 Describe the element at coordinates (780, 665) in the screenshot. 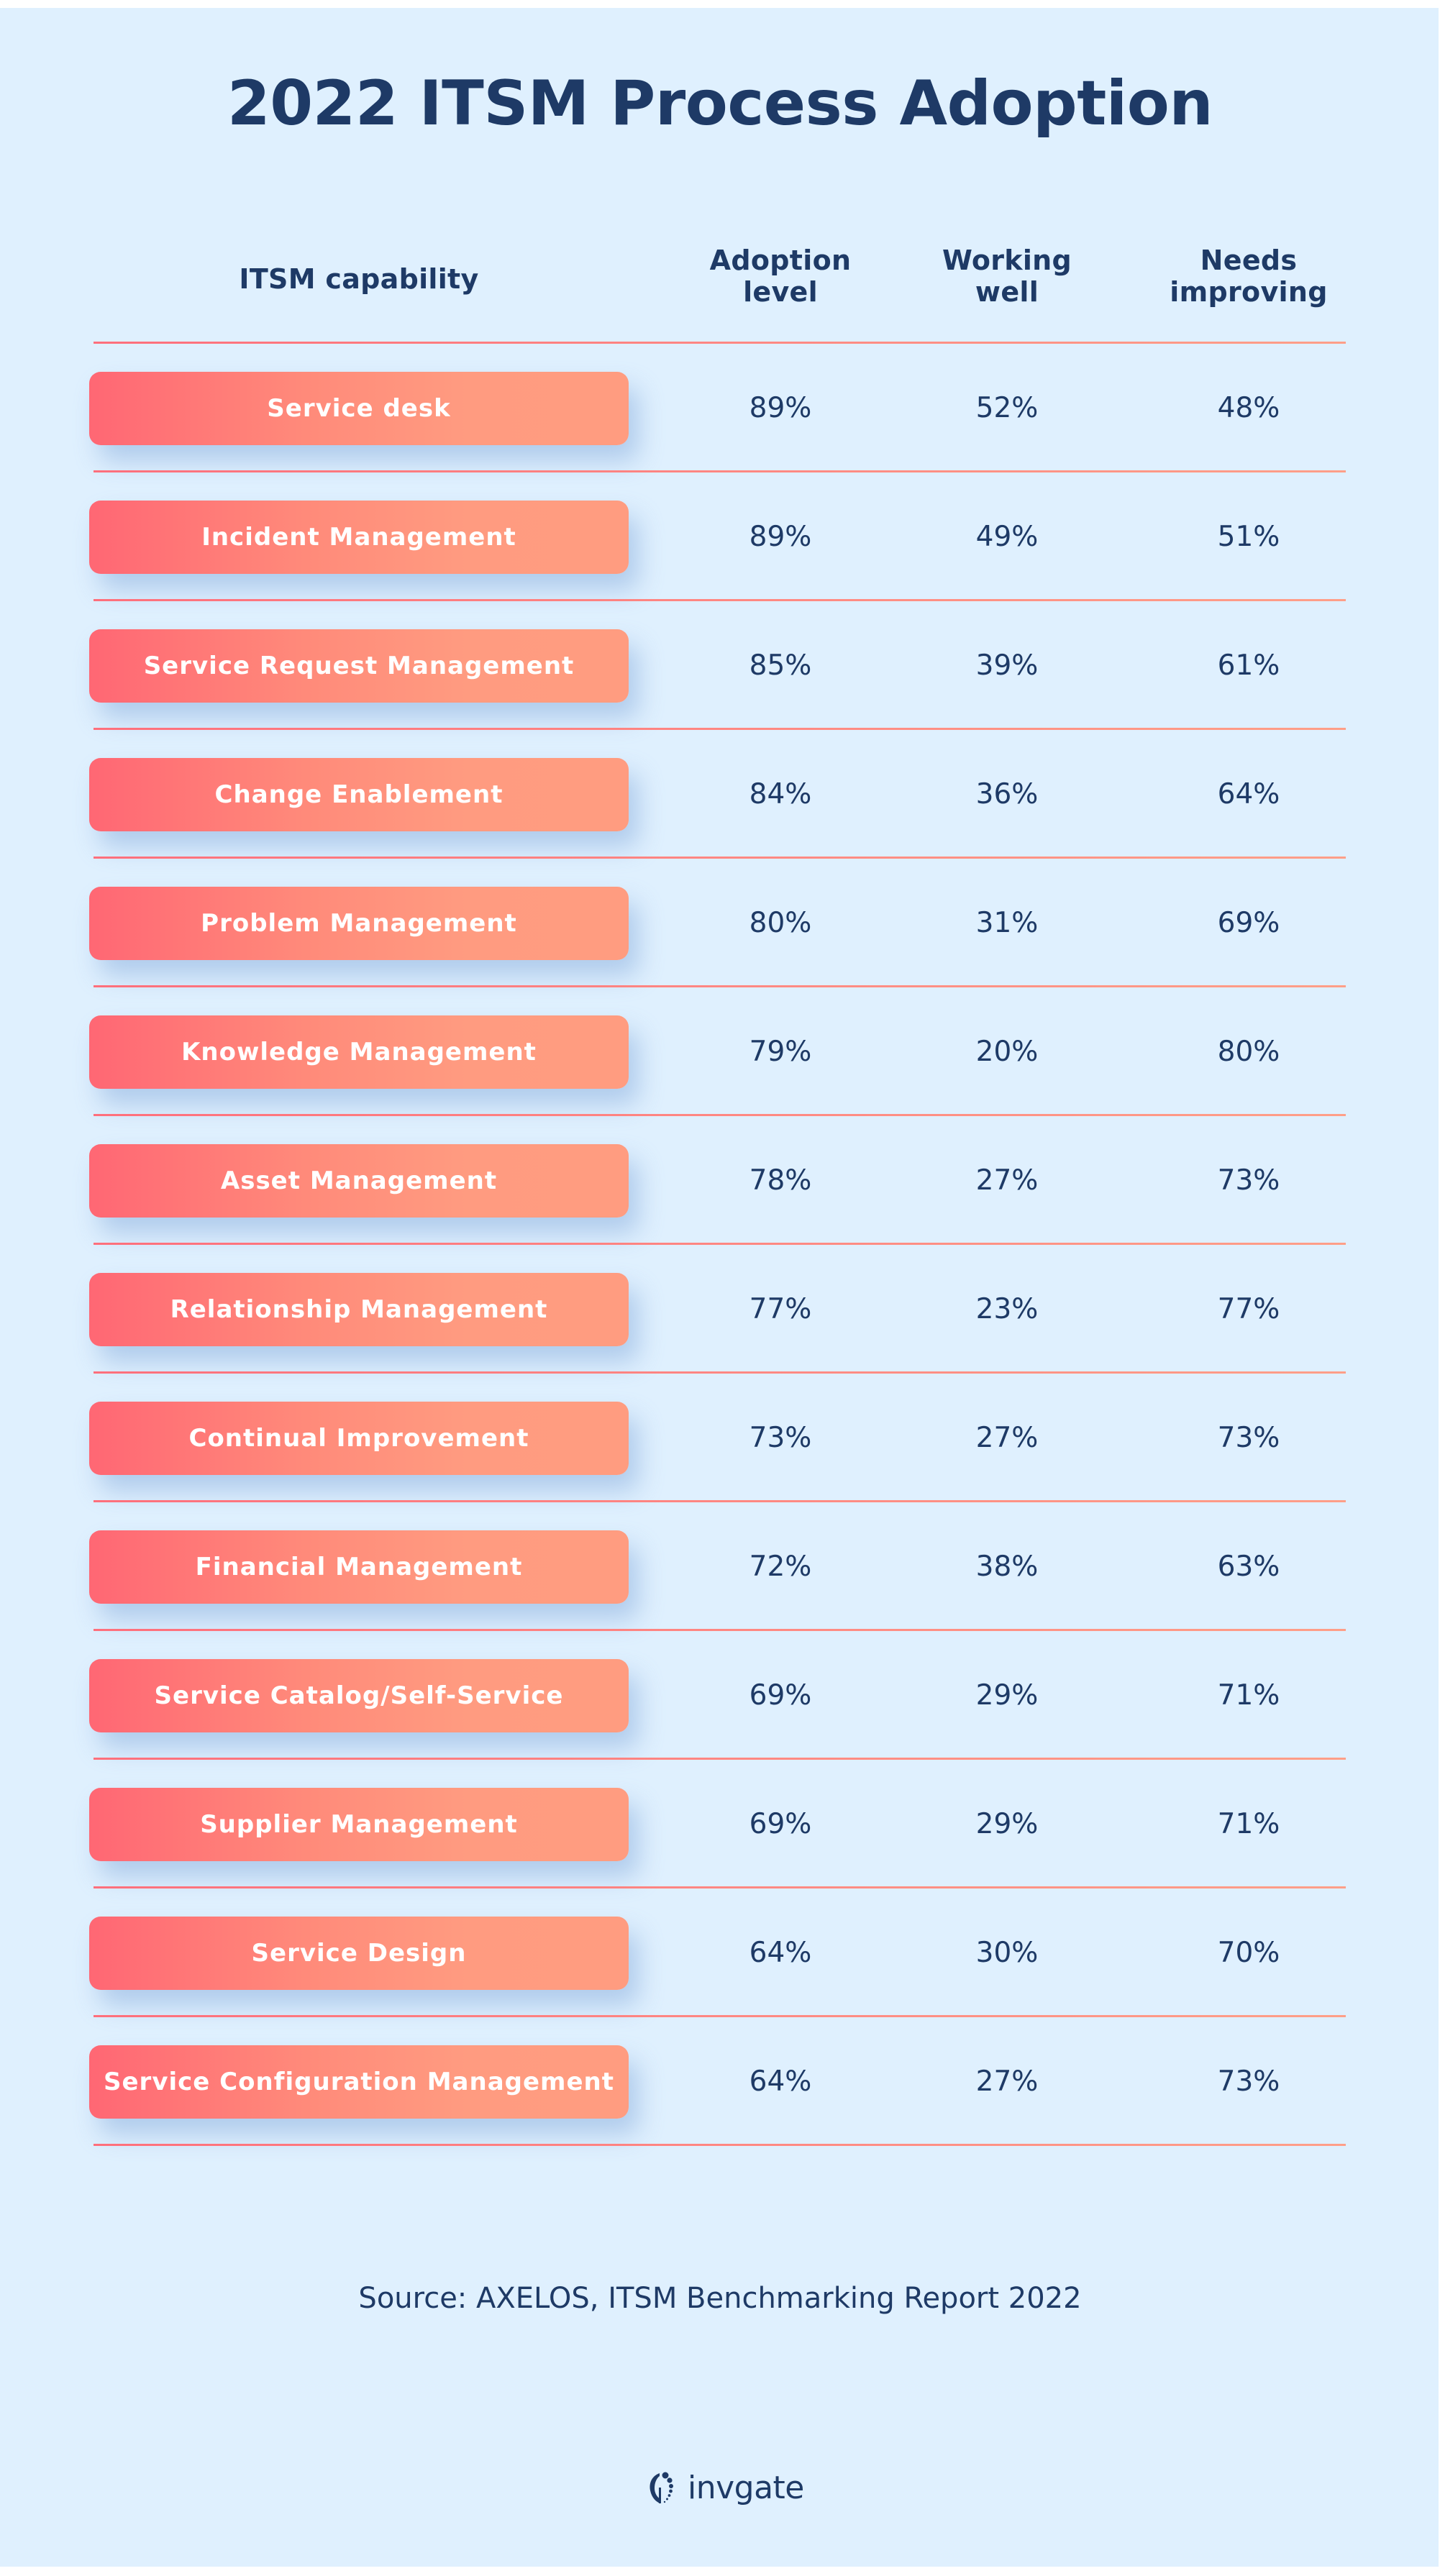

I see `adoption-level-value: 85%` at that location.